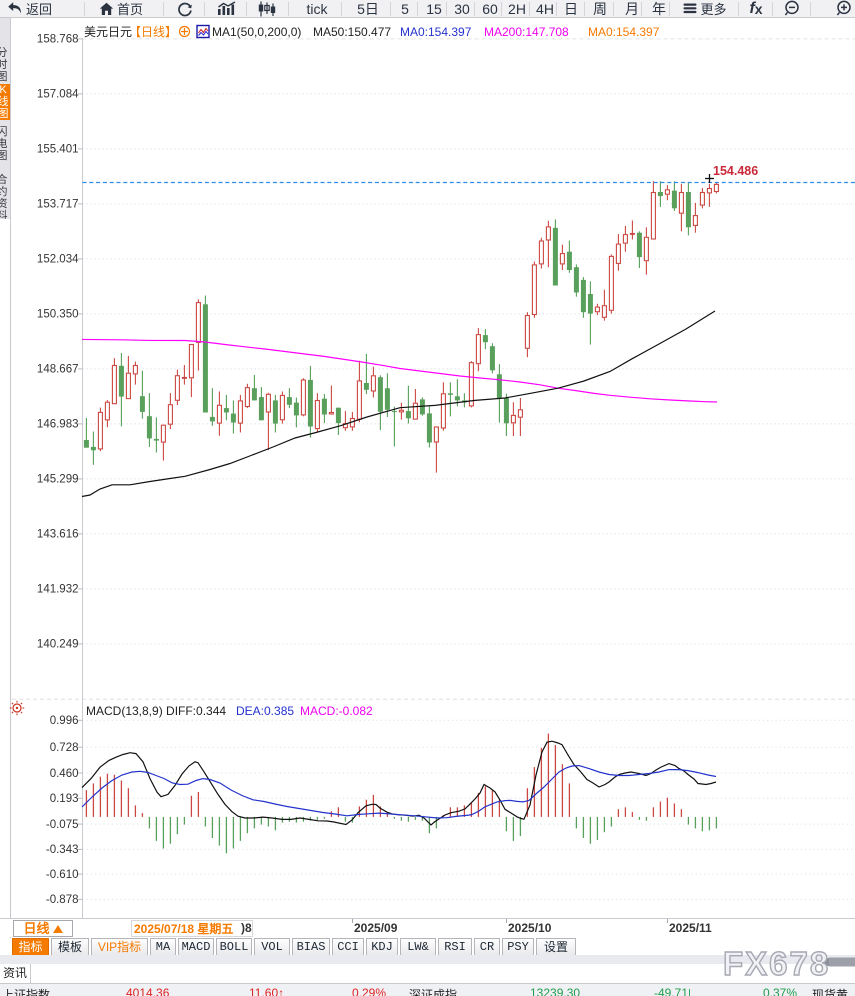 The image size is (855, 996). I want to click on svg-text: -0.878, so click(62, 900).